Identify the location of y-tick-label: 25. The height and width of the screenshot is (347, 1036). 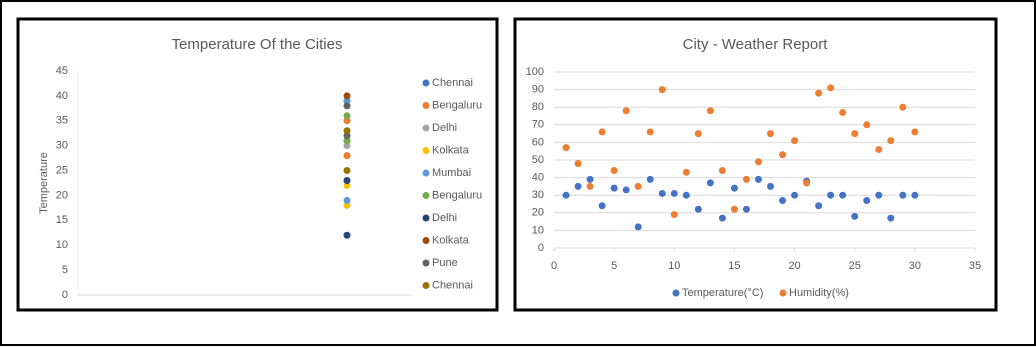
(62, 170).